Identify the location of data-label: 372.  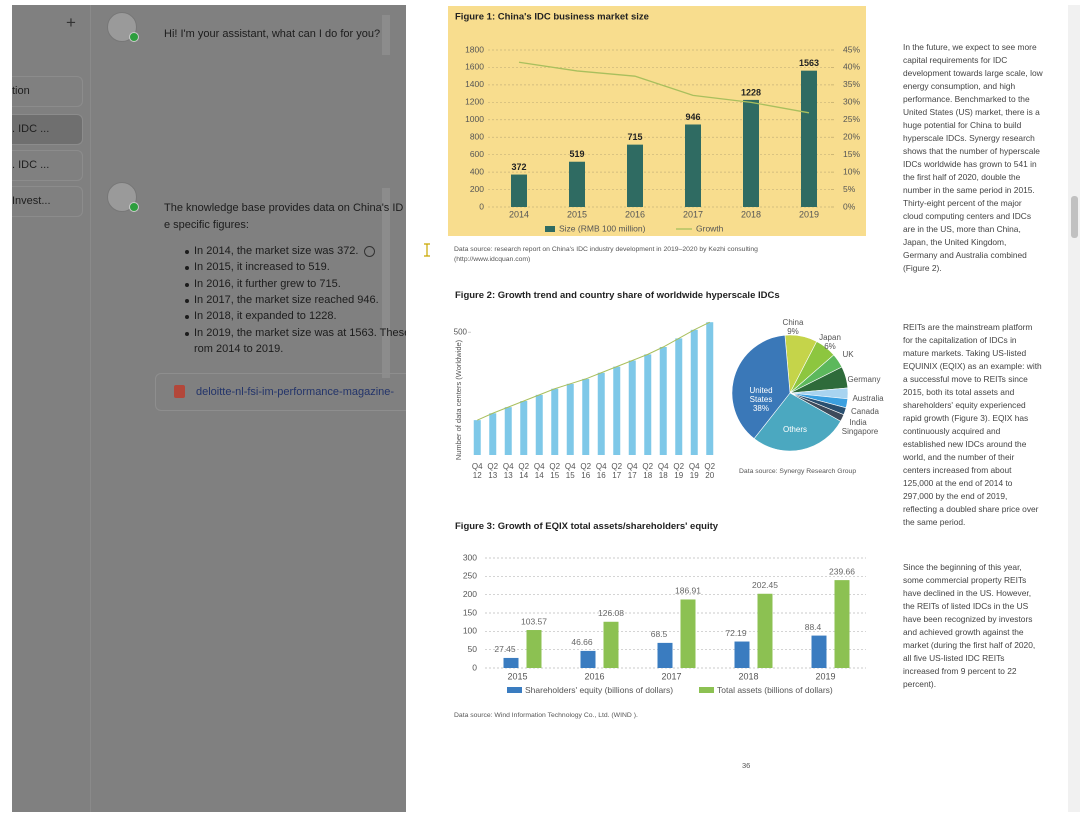
(518, 167).